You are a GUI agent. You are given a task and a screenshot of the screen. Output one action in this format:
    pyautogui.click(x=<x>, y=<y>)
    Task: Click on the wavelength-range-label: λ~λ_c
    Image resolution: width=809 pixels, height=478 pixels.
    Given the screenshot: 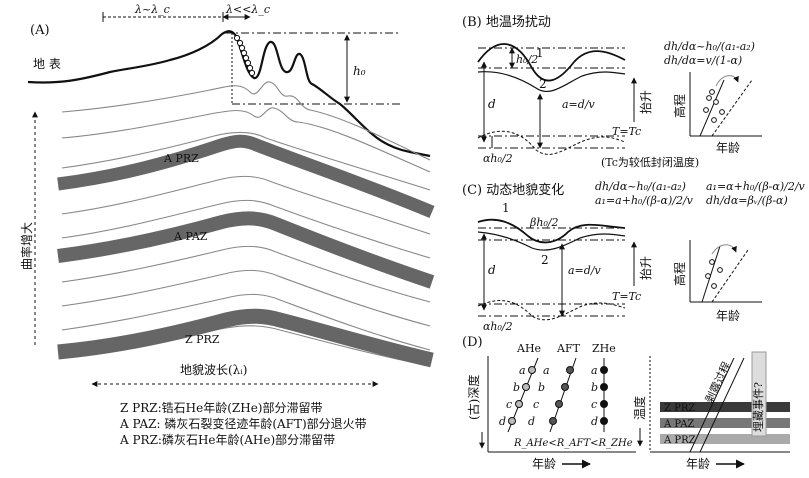 What is the action you would take?
    pyautogui.click(x=152, y=9)
    